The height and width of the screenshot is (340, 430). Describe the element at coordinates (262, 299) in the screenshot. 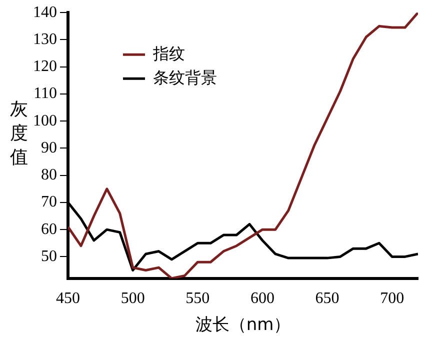

I see `x-tick-label: 600` at that location.